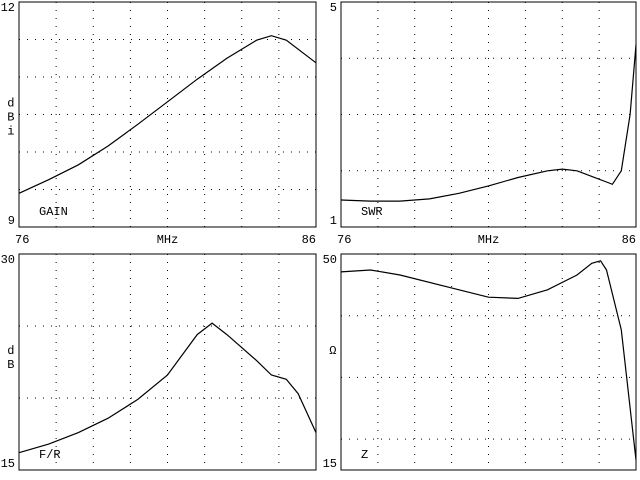  I want to click on y-tick-label: 50, so click(330, 260).